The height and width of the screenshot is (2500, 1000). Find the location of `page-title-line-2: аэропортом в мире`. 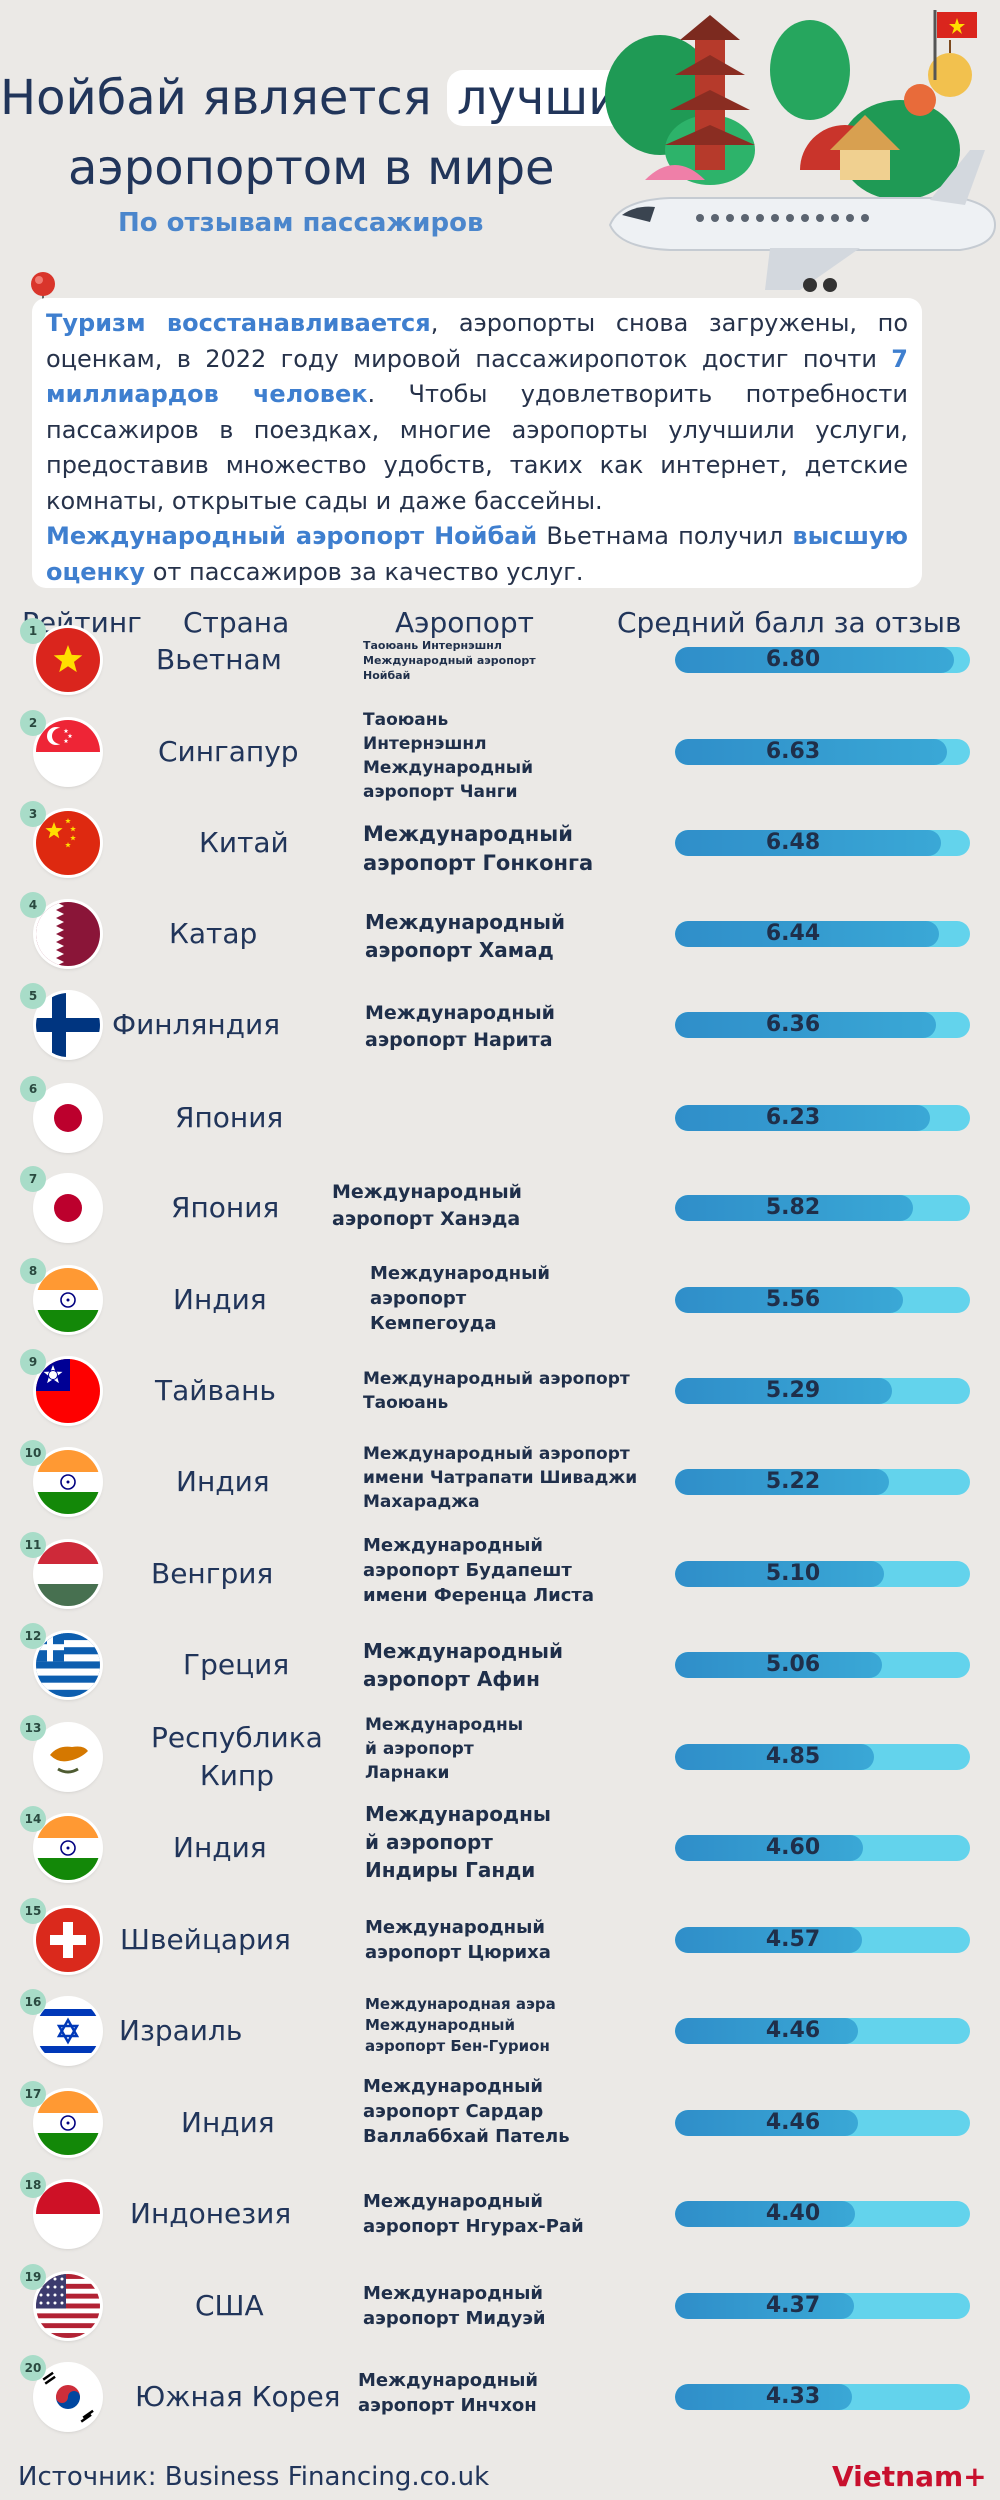

page-title-line-2: аэропортом в мире is located at coordinates (311, 168).